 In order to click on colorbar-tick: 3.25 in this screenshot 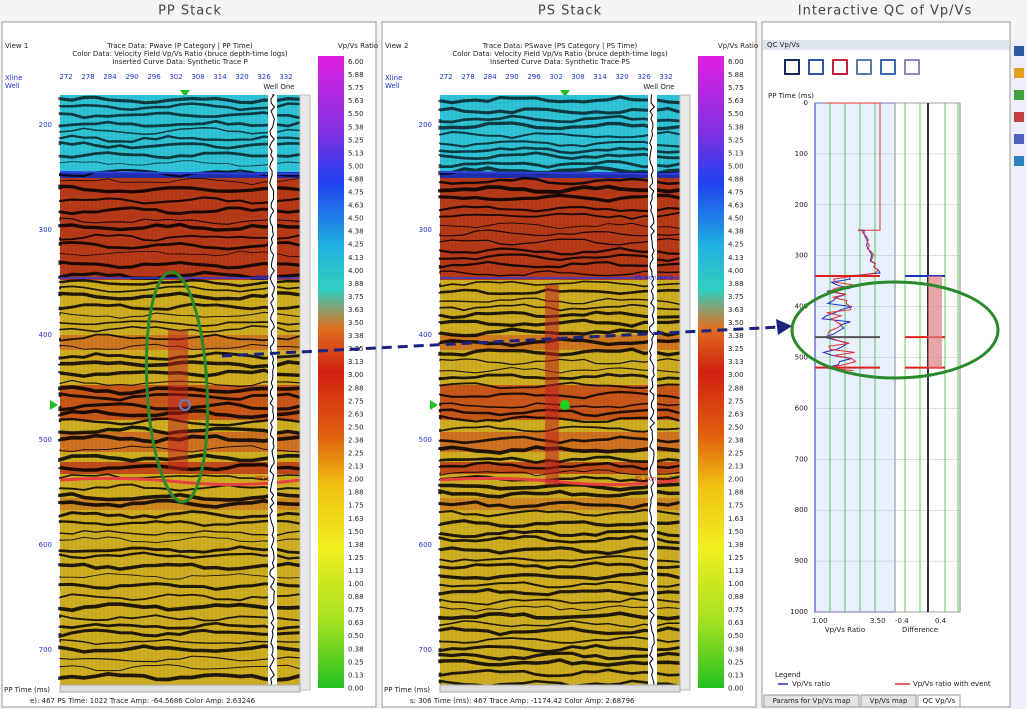, I will do `click(736, 349)`.